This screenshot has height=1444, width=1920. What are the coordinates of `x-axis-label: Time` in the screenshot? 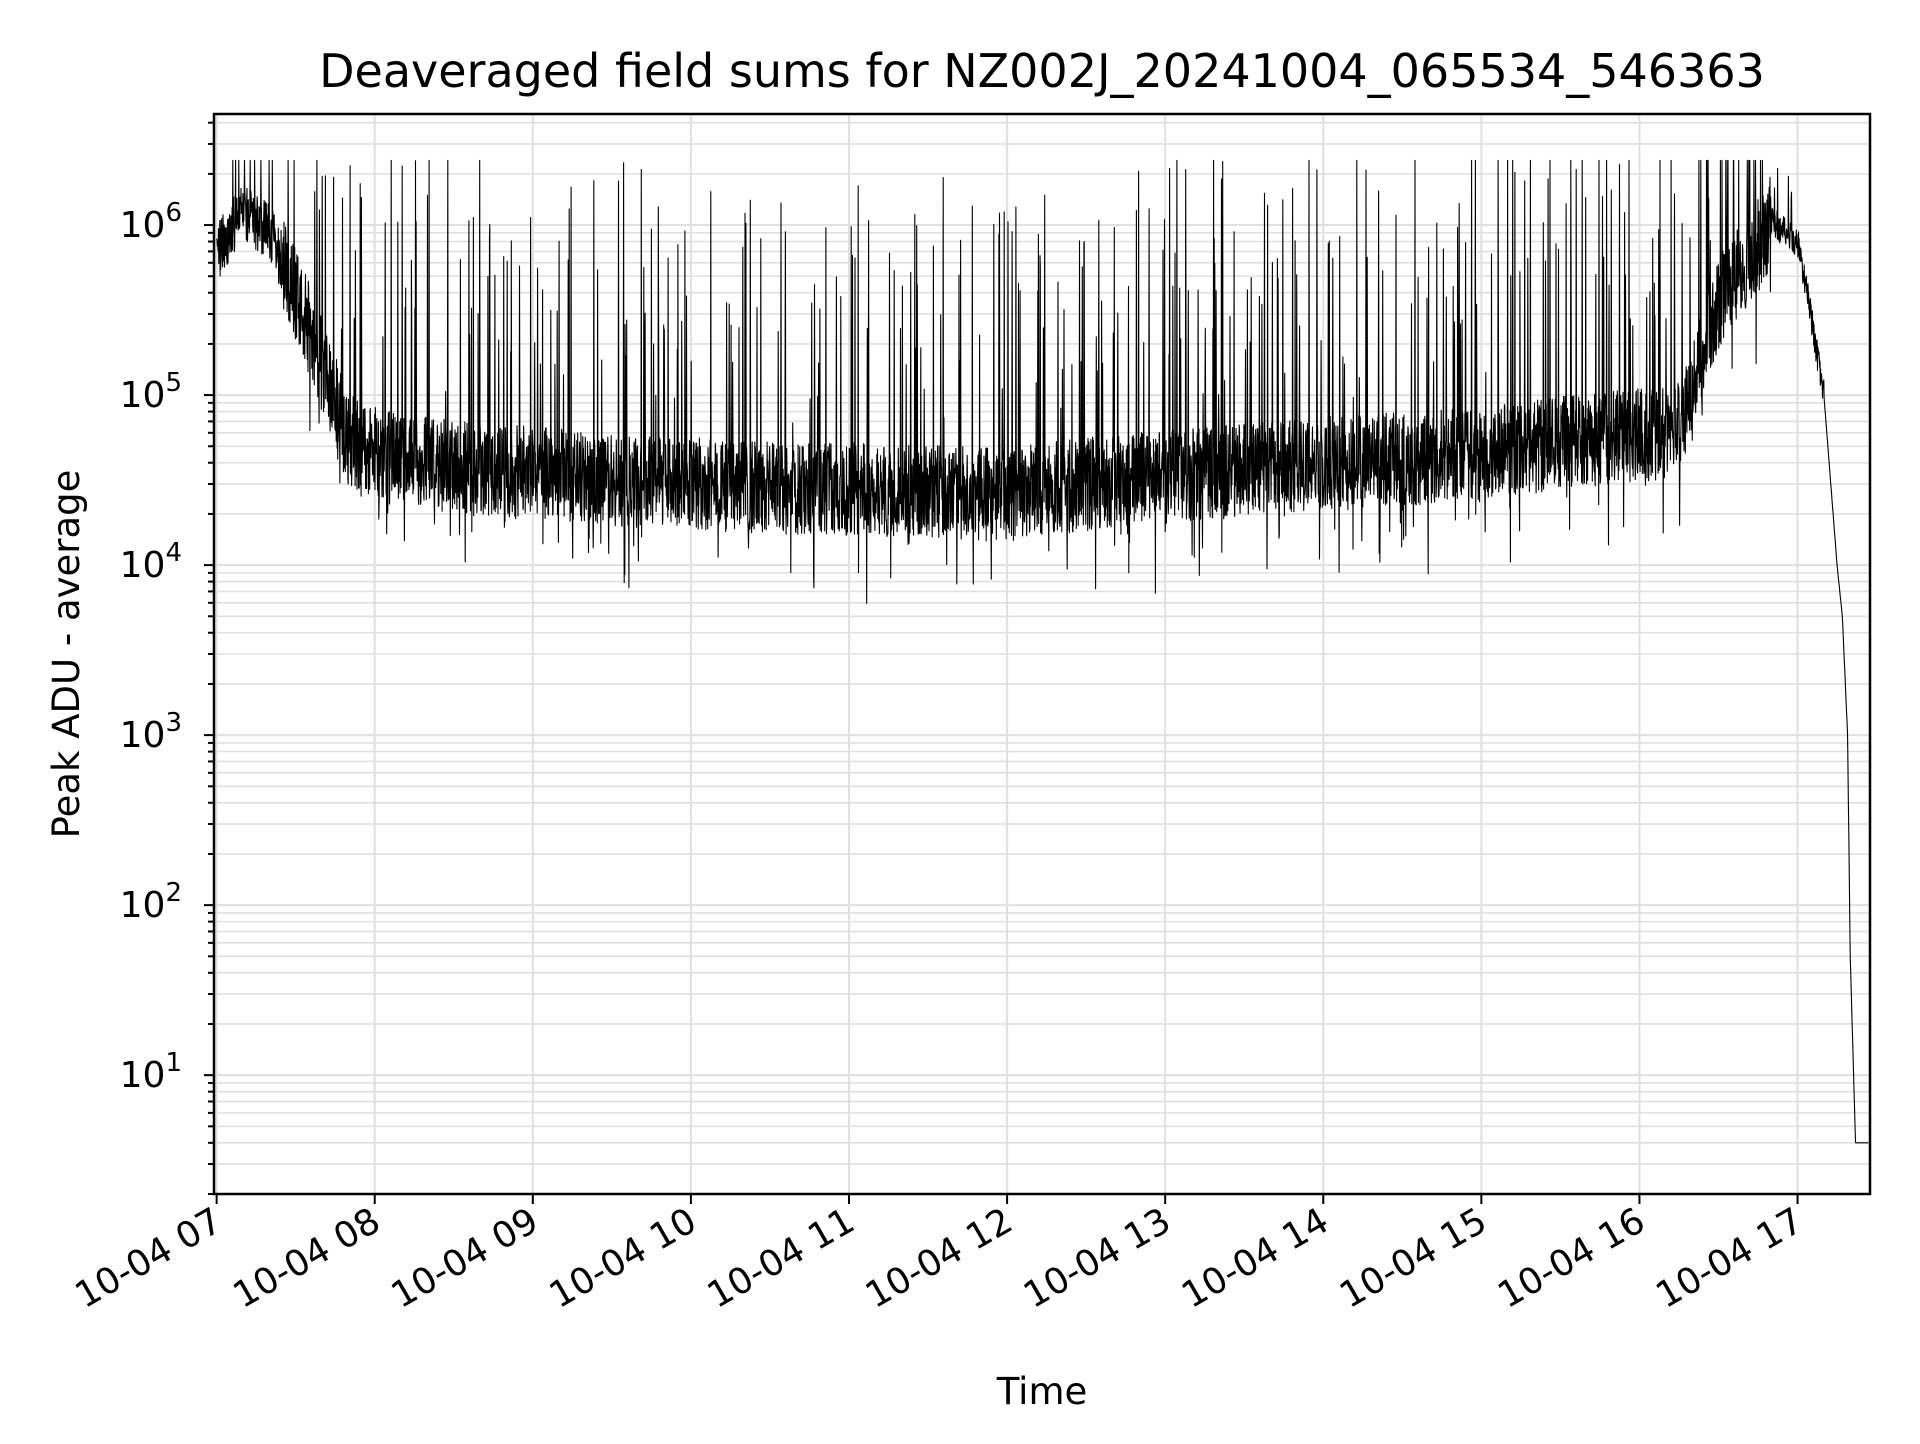 It's located at (1042, 1391).